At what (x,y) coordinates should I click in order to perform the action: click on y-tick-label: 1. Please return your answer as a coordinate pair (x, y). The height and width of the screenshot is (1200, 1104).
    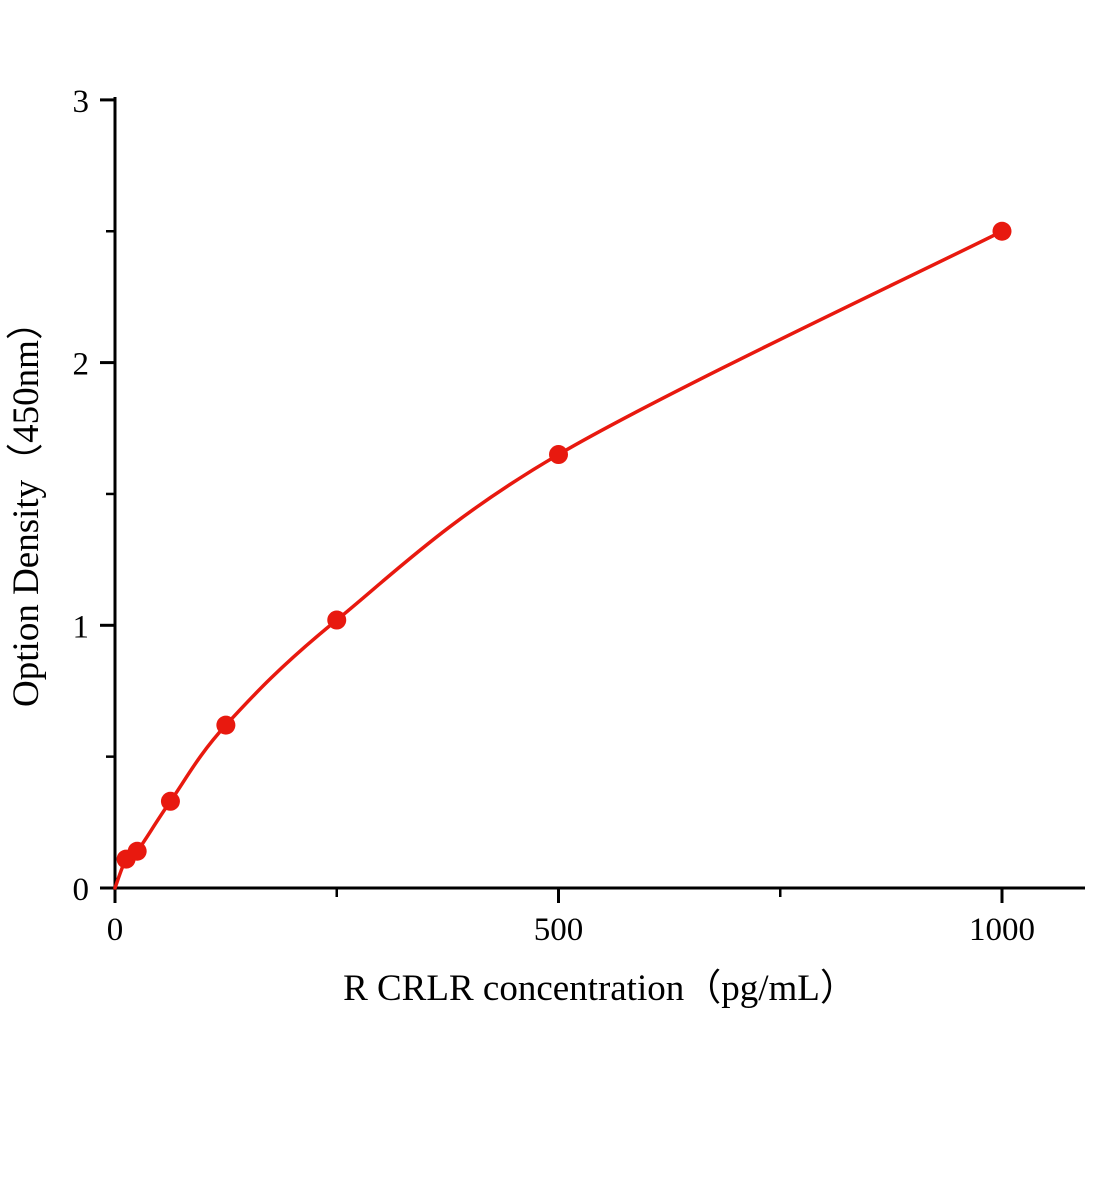
    Looking at the image, I should click on (81, 627).